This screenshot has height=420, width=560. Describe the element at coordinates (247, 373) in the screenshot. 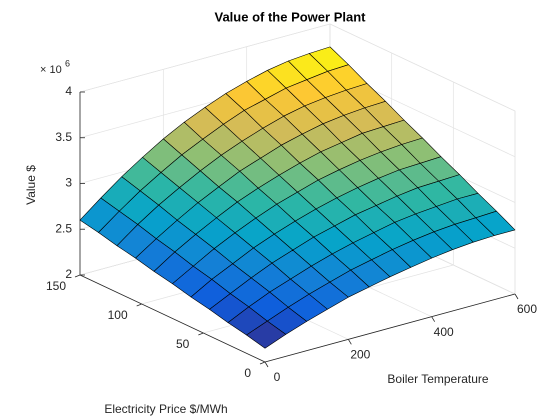

I see `y-tick-label: 0` at that location.